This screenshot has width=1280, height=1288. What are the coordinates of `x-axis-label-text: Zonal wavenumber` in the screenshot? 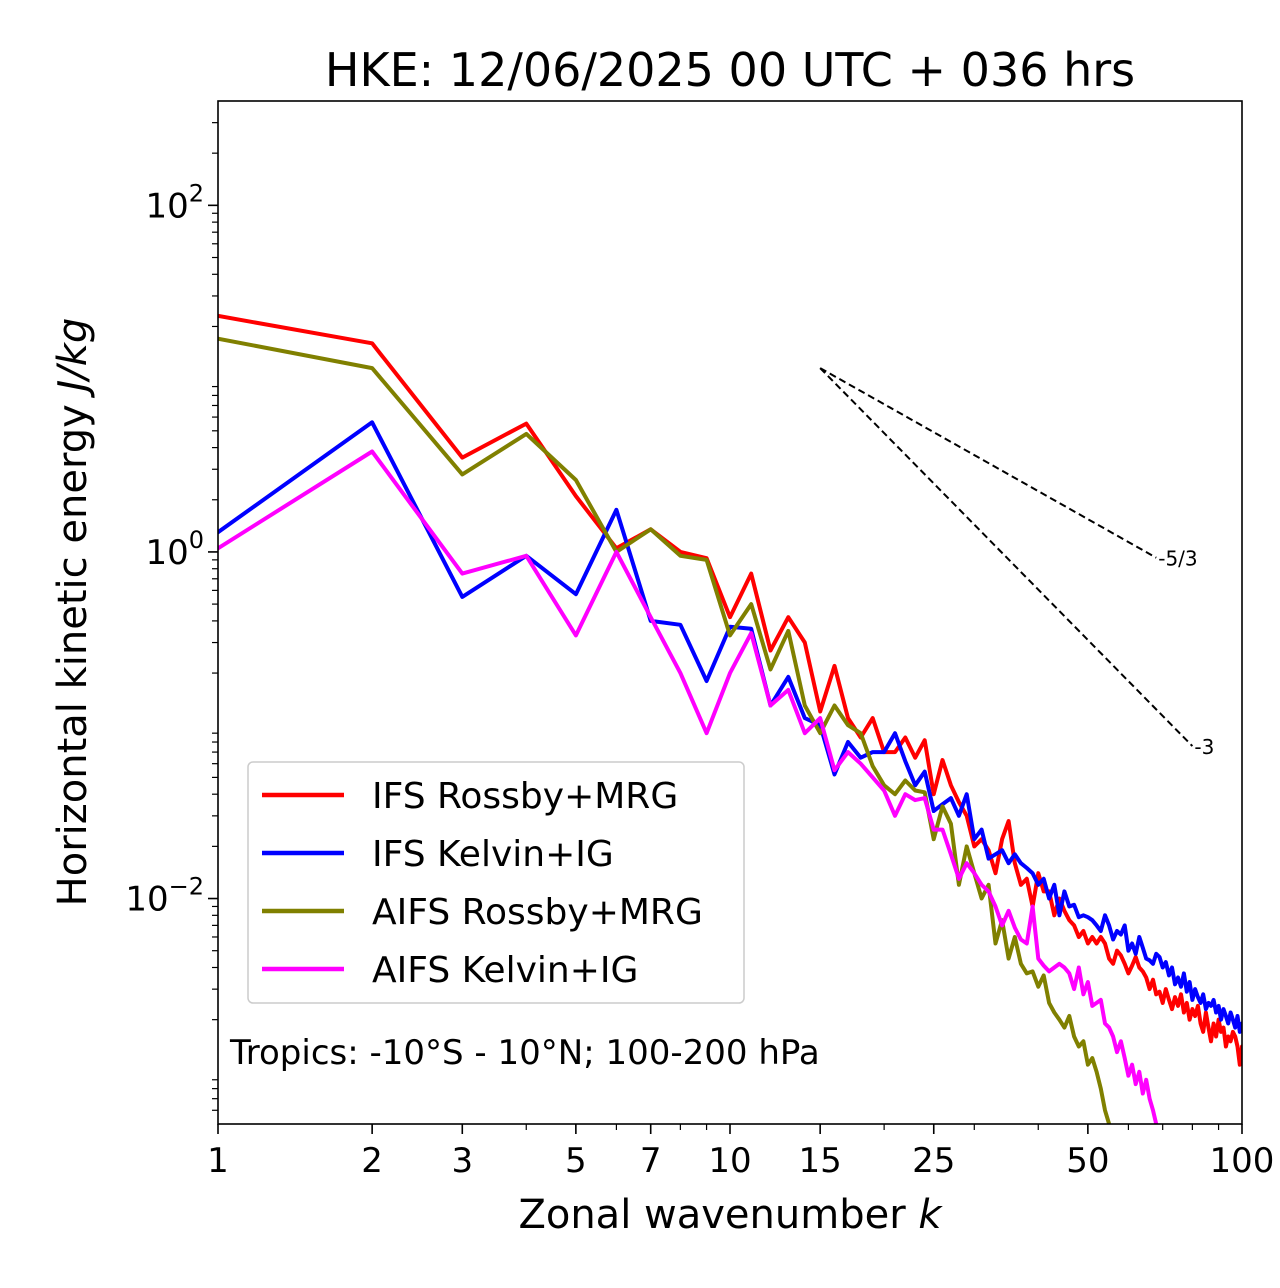 It's located at (712, 1215).